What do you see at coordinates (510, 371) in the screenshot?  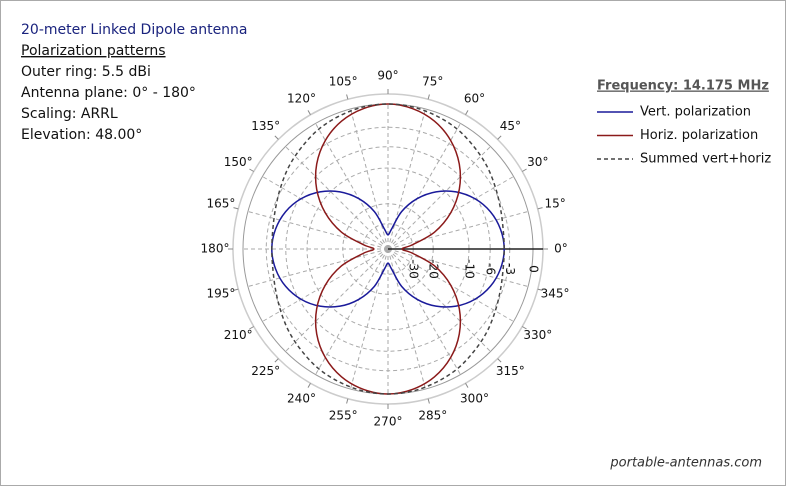 I see `angle-label: 315°` at bounding box center [510, 371].